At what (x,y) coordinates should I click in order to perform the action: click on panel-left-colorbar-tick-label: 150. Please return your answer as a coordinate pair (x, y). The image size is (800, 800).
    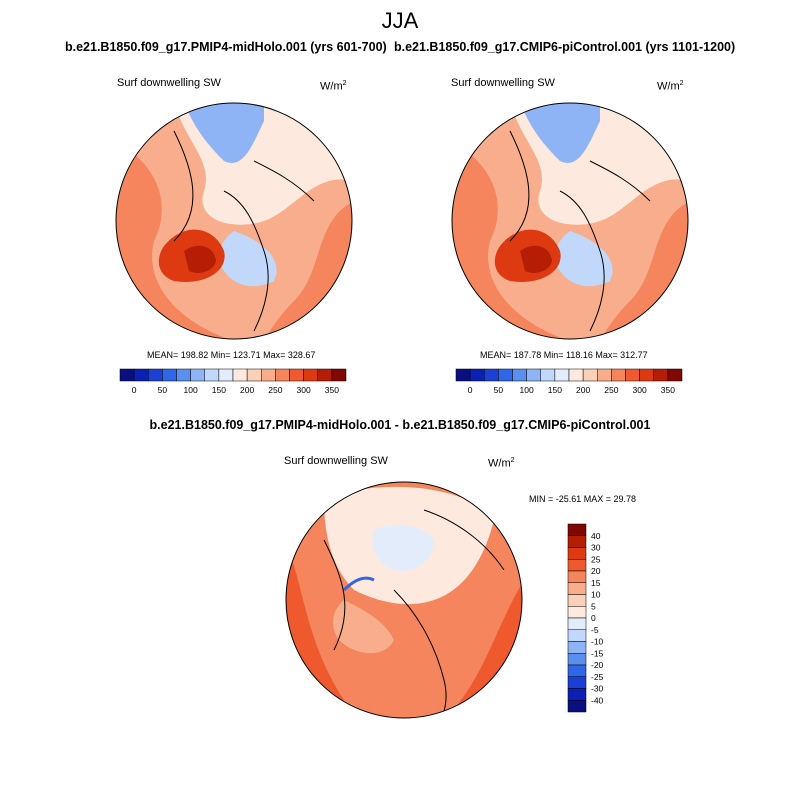
    Looking at the image, I should click on (219, 390).